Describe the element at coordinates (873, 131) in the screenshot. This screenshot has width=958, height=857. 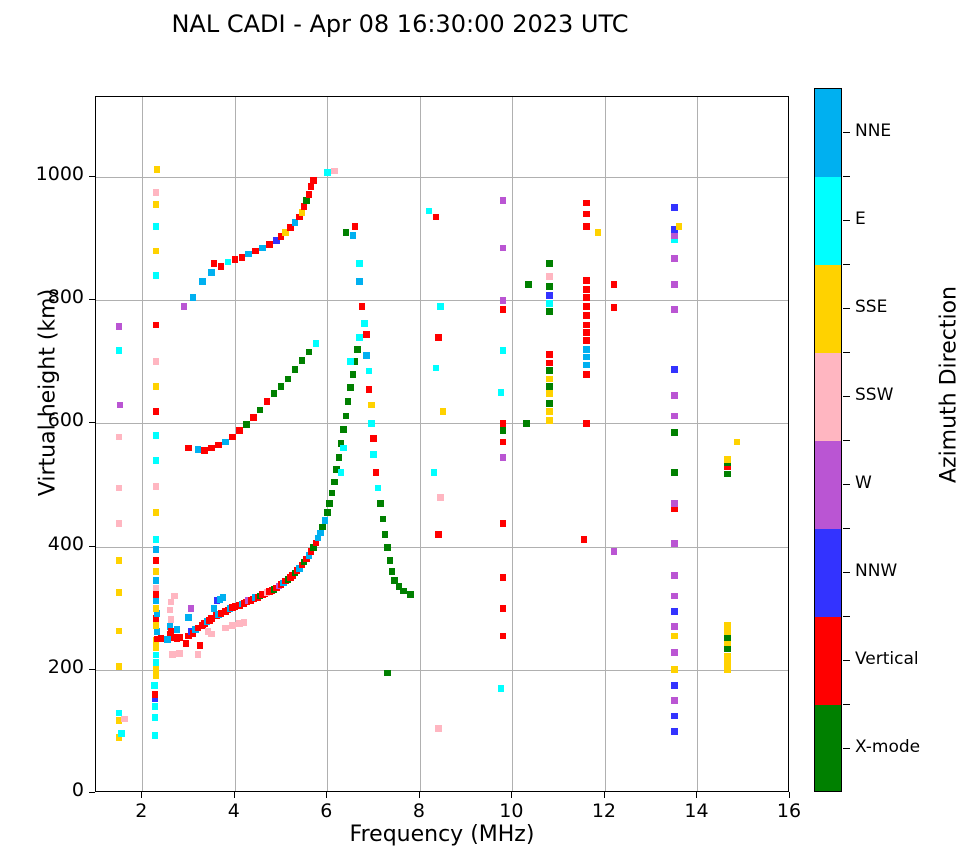
I see `colorbar-label-nne: NNE` at that location.